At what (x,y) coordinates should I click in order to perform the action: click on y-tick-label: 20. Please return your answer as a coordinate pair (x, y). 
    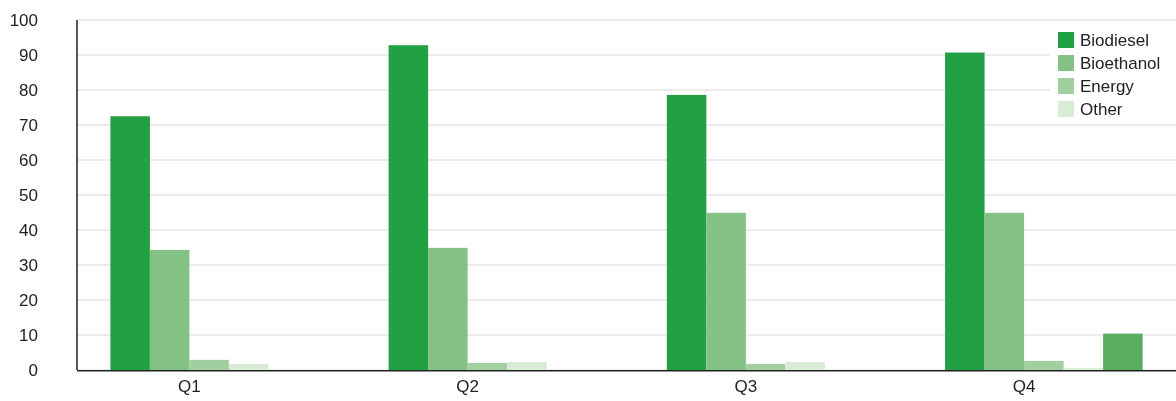
    Looking at the image, I should click on (28, 300).